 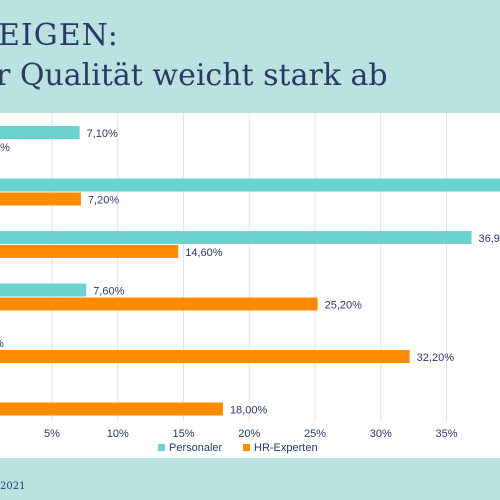 What do you see at coordinates (108, 292) in the screenshot?
I see `data-label: 7,60%` at bounding box center [108, 292].